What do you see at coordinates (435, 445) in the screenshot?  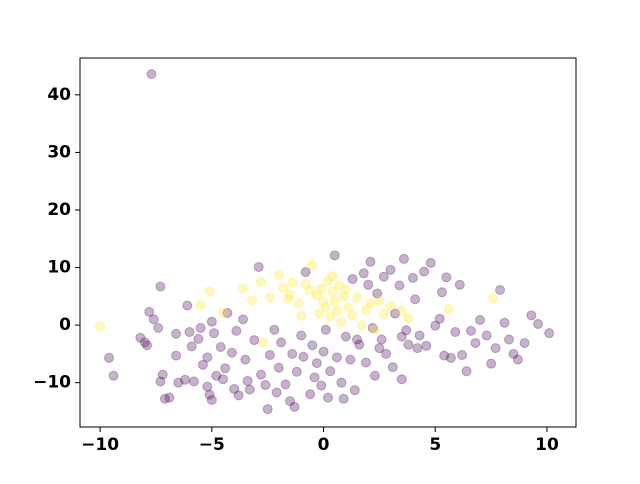 I see `x-tick-label: 5` at bounding box center [435, 445].